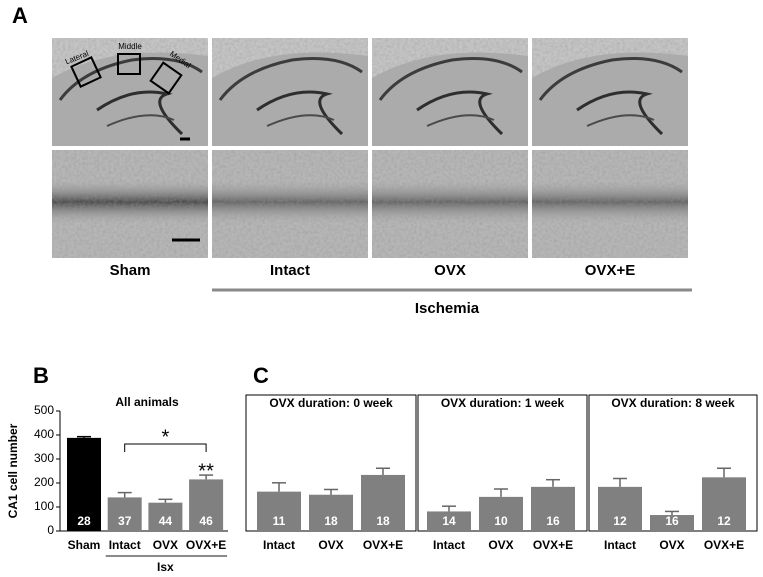 Image resolution: width=763 pixels, height=577 pixels. I want to click on group-label: Isx, so click(165, 567).